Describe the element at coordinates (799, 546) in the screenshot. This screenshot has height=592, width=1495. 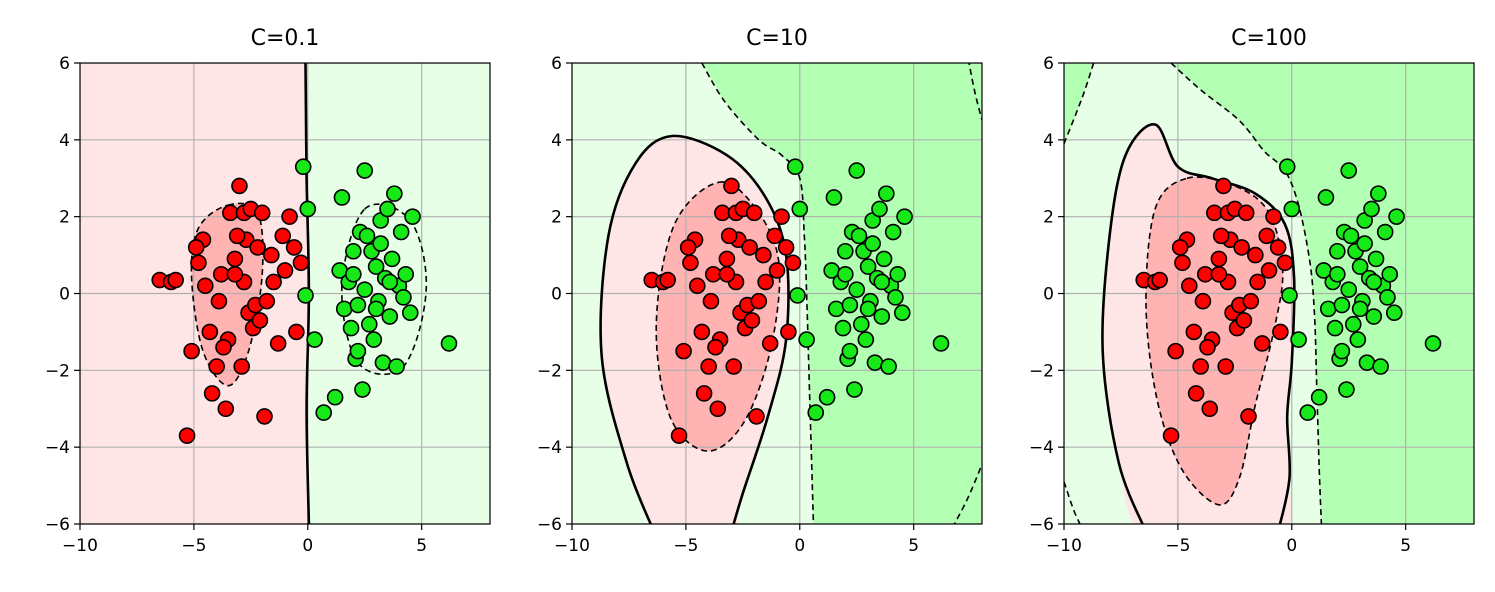
I see `x-tick-label: 0` at that location.